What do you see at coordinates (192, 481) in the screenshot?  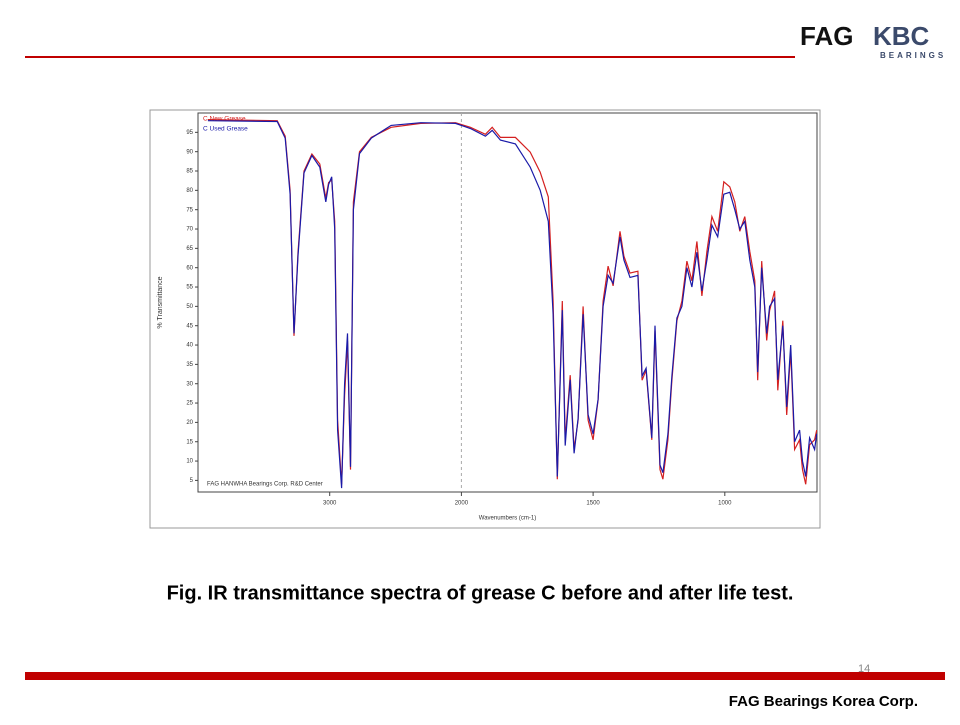 I see `y-tick-label: 5` at bounding box center [192, 481].